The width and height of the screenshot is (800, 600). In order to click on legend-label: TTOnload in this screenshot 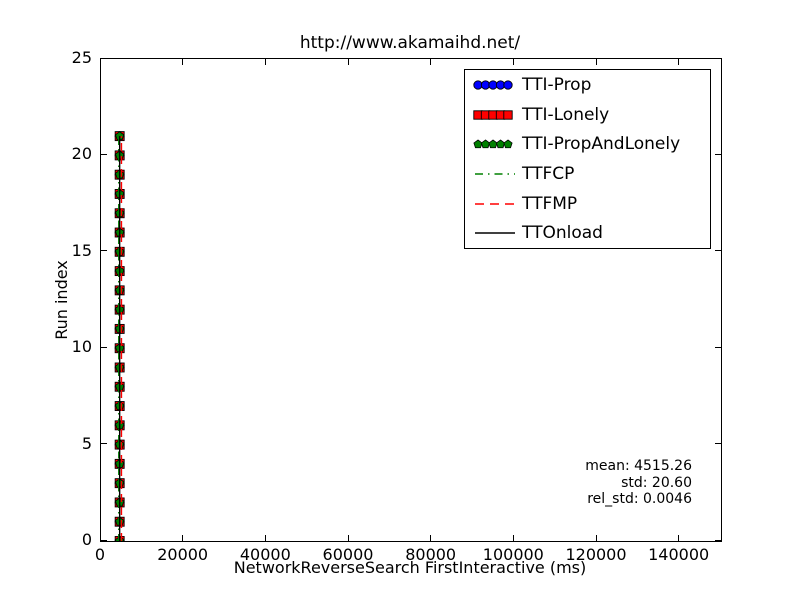, I will do `click(562, 233)`.